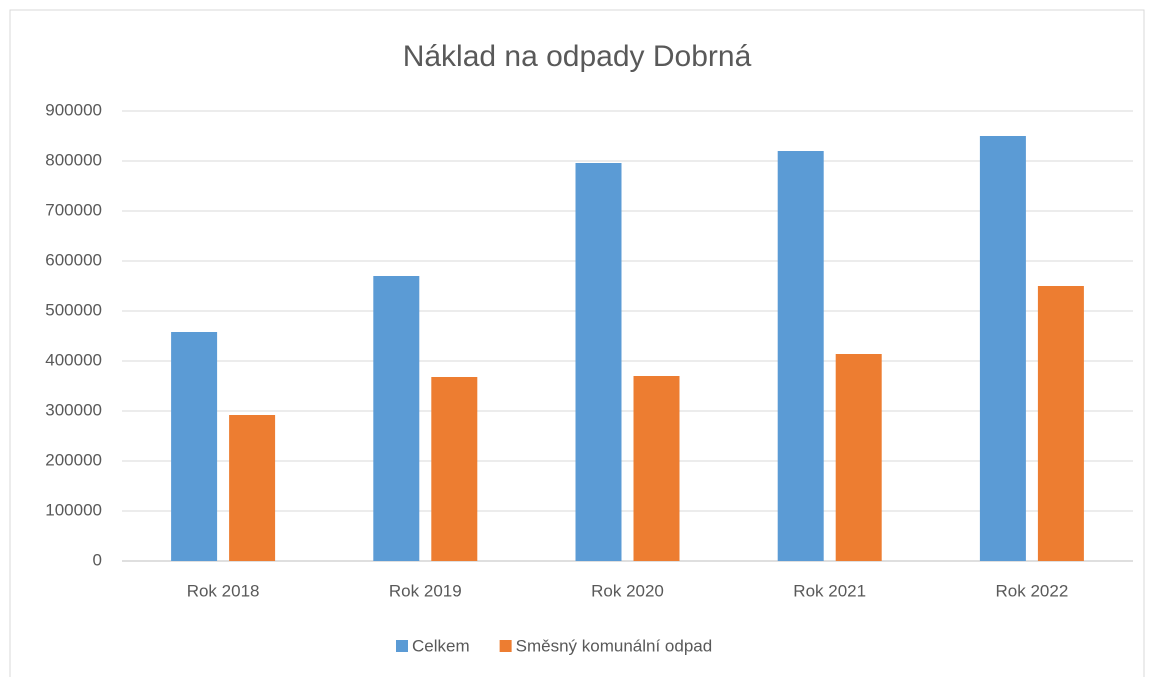  I want to click on y-tick-label: 600000, so click(73, 259).